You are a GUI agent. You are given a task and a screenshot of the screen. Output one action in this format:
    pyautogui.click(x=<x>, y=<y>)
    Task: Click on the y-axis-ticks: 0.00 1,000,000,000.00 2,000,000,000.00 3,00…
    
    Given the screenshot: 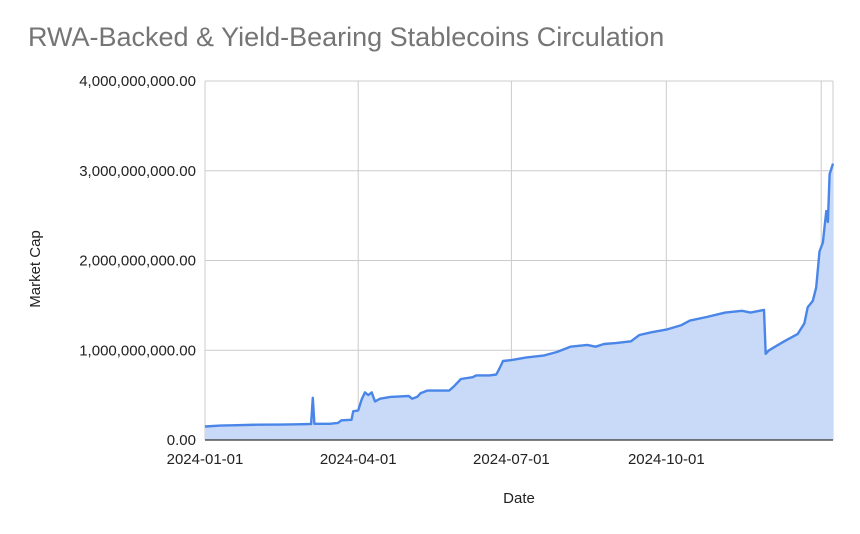 What is the action you would take?
    pyautogui.click(x=137, y=261)
    